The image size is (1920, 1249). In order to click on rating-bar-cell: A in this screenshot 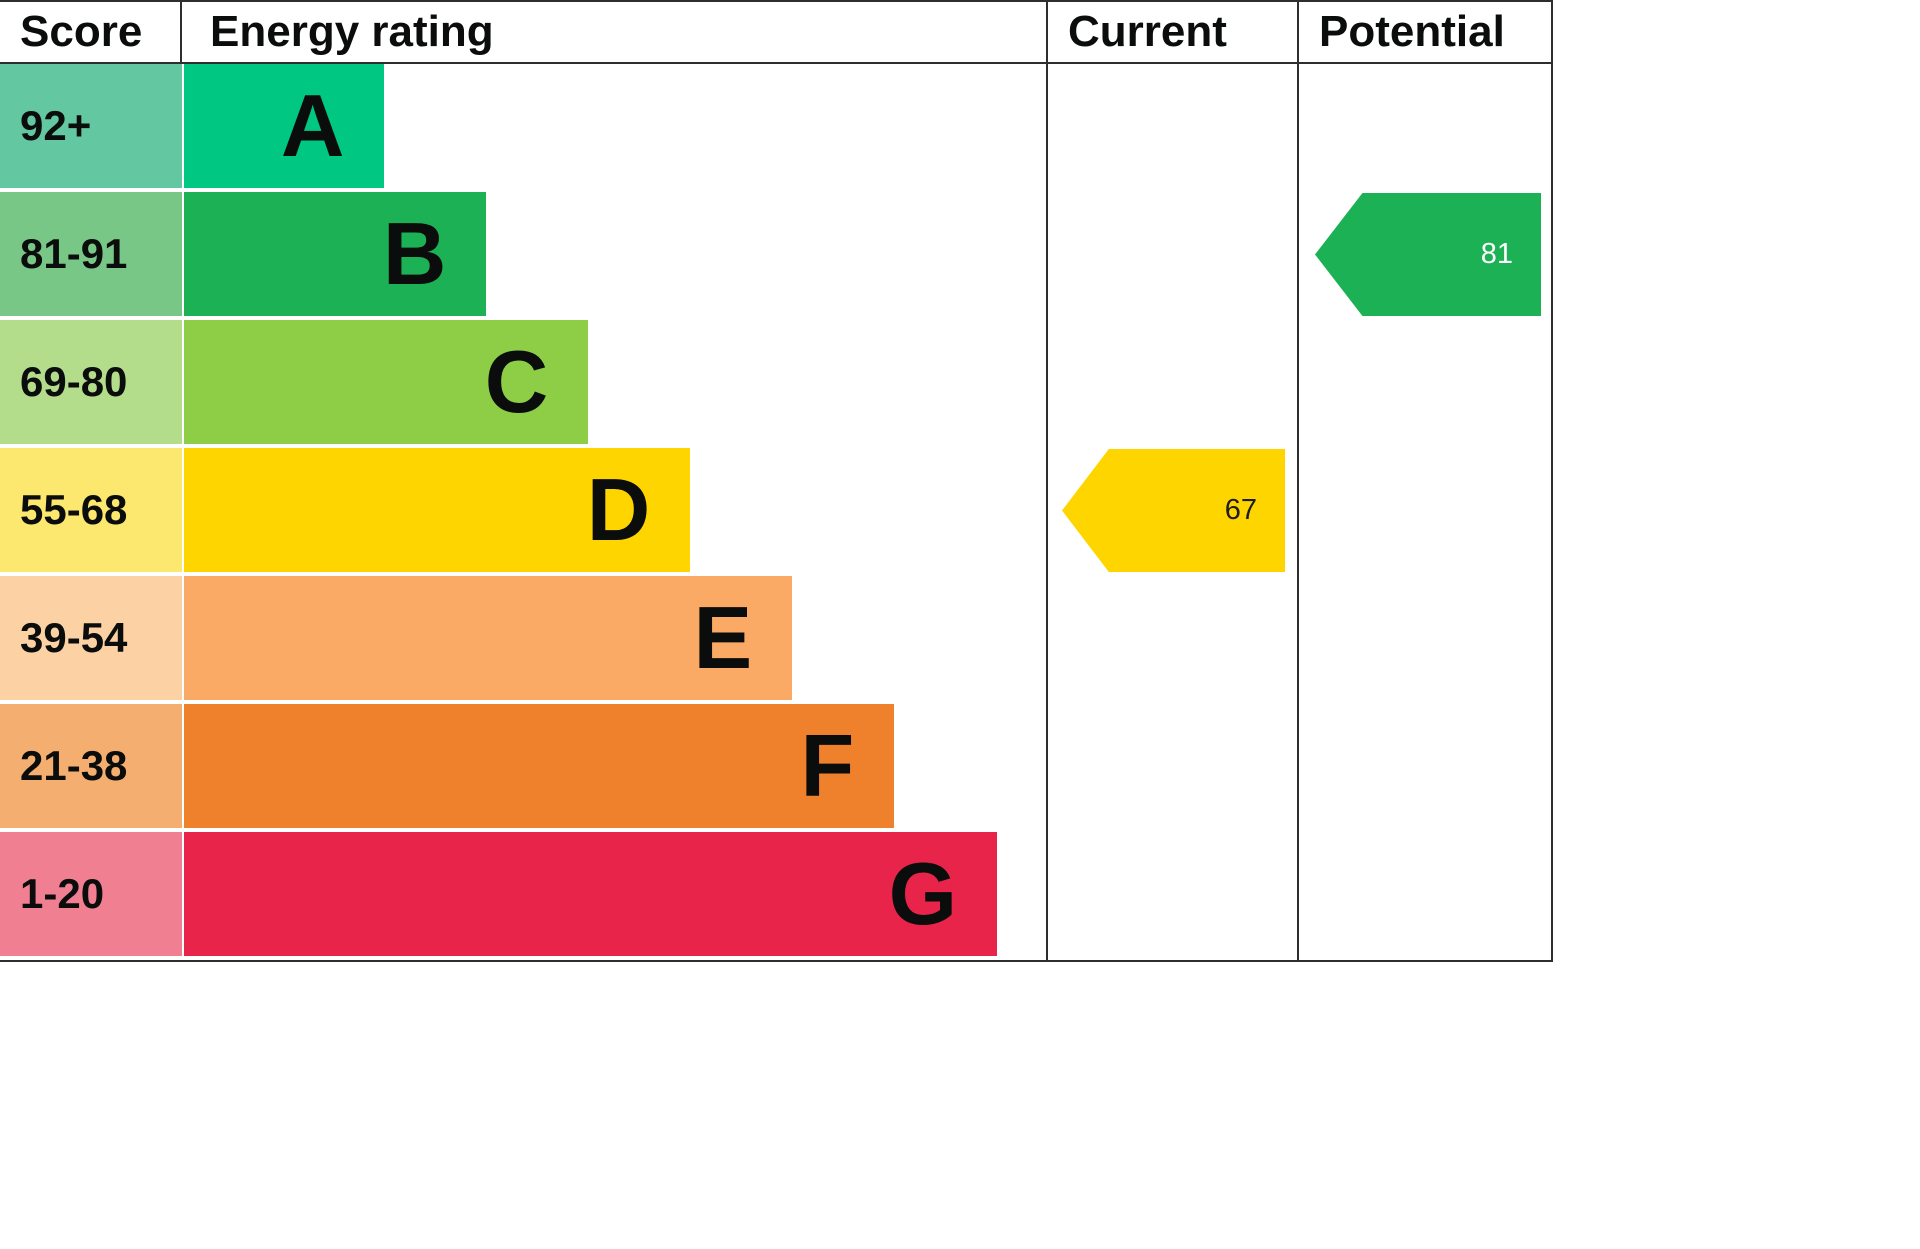, I will do `click(614, 128)`.